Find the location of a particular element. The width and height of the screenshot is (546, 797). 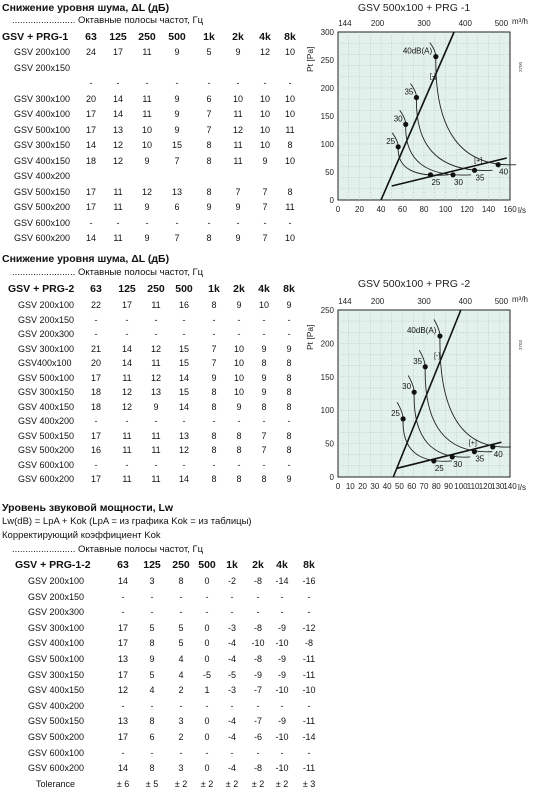

tolerance-cell: ± 2 is located at coordinates (181, 783).